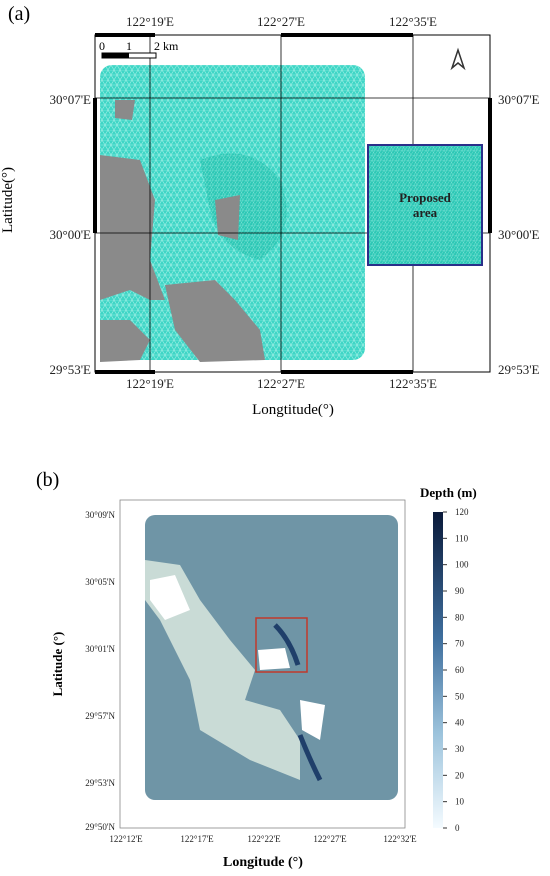 The width and height of the screenshot is (550, 876). Describe the element at coordinates (281, 645) in the screenshot. I see `study-box` at that location.